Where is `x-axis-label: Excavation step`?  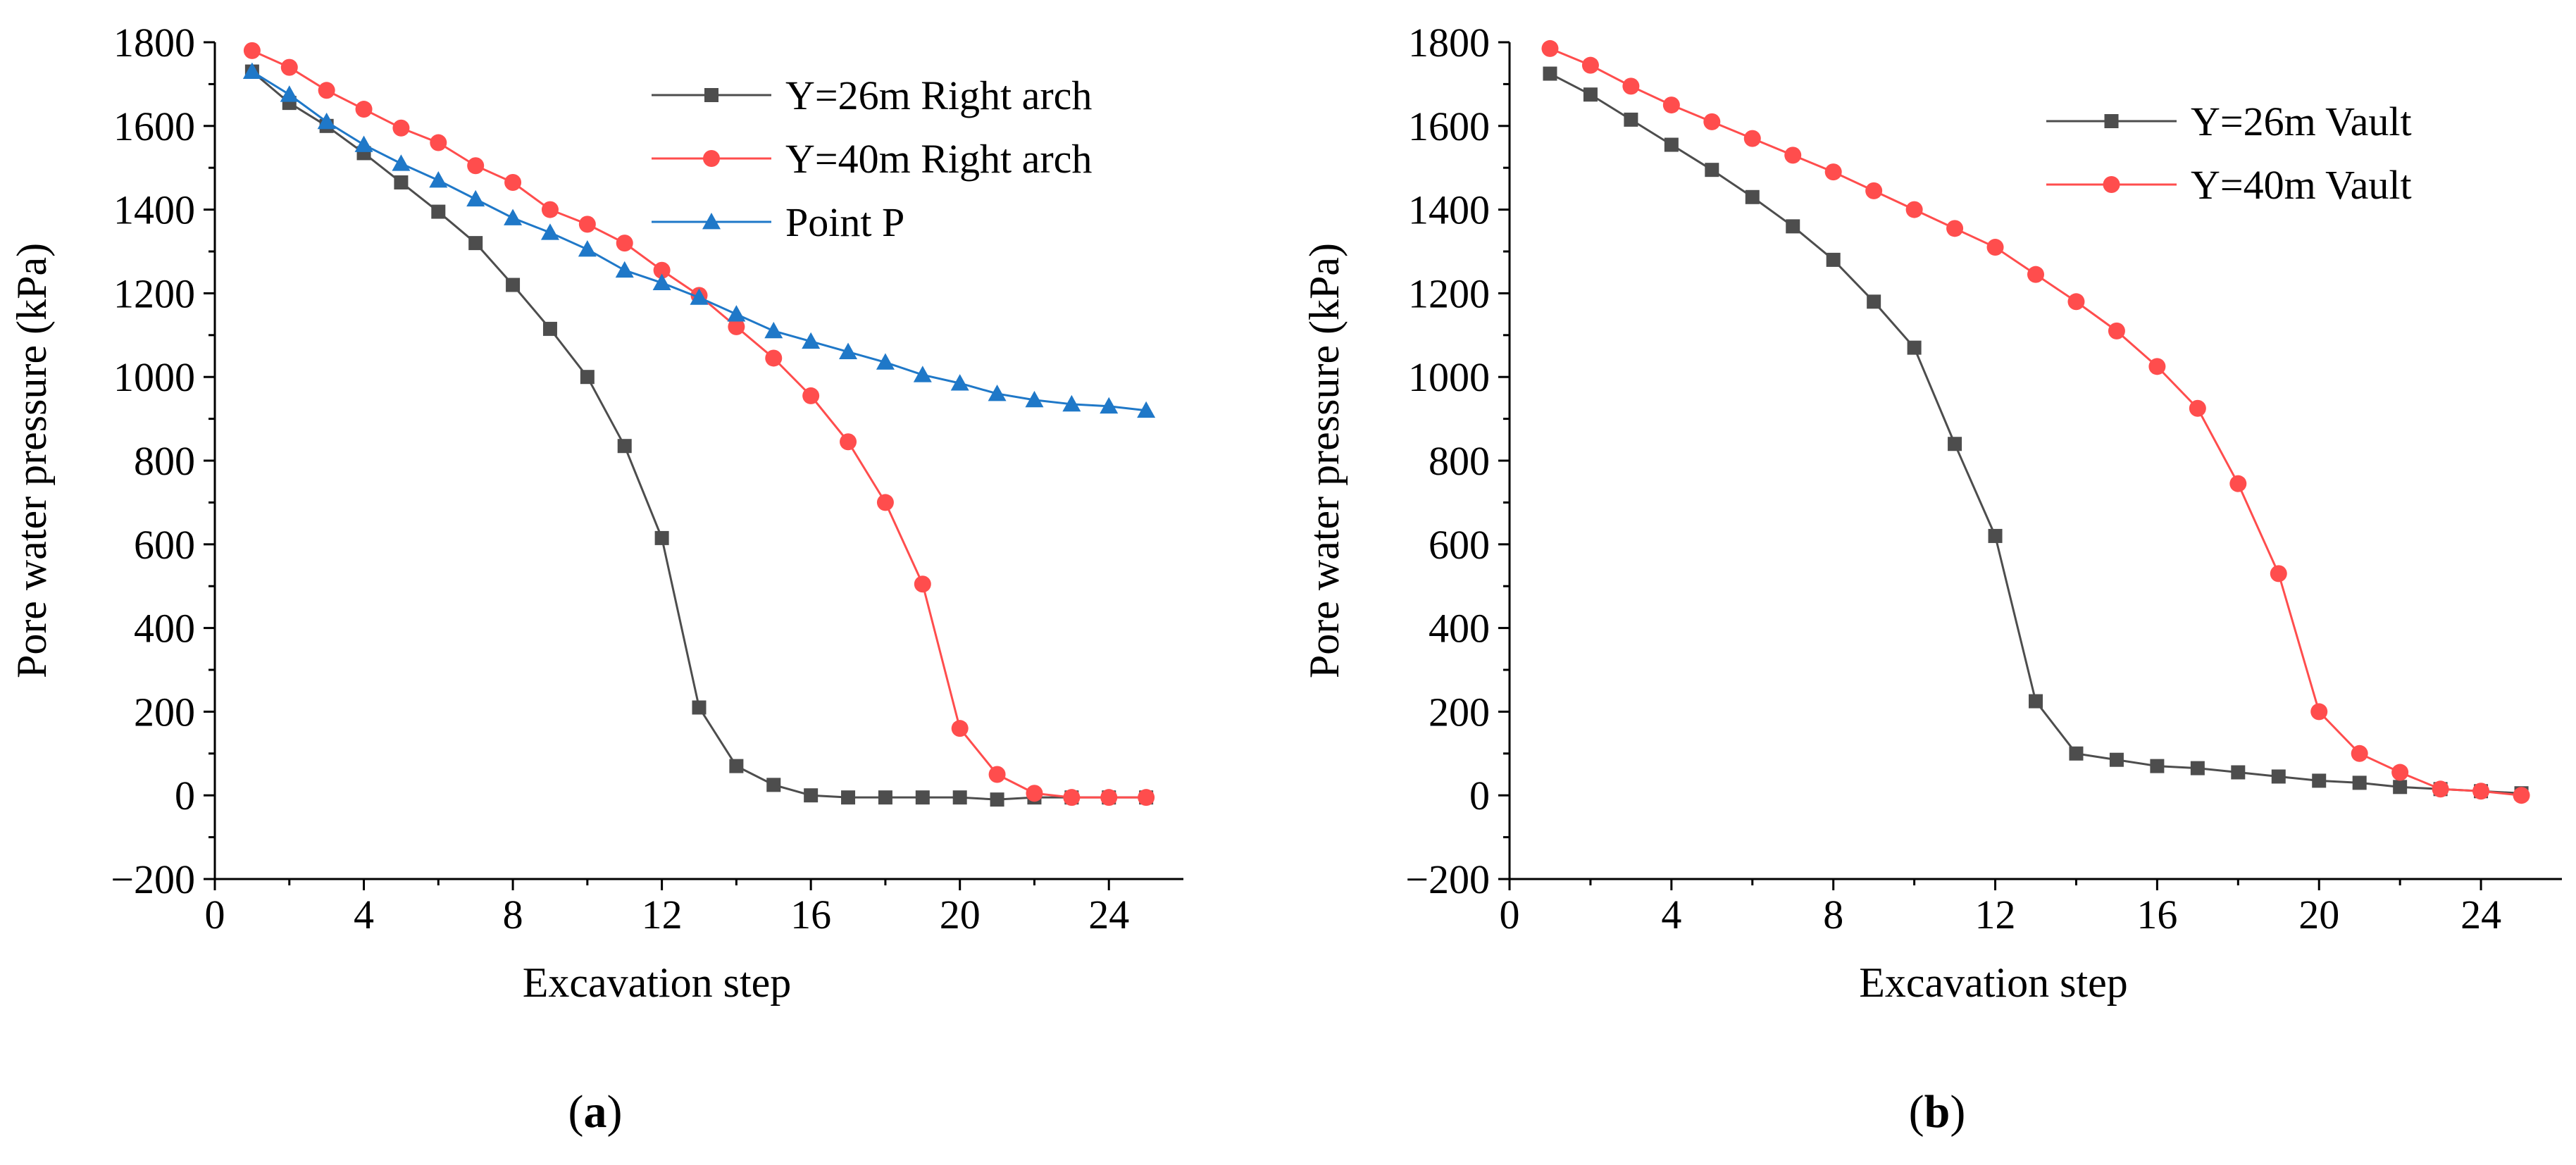
x-axis-label: Excavation step is located at coordinates (657, 982).